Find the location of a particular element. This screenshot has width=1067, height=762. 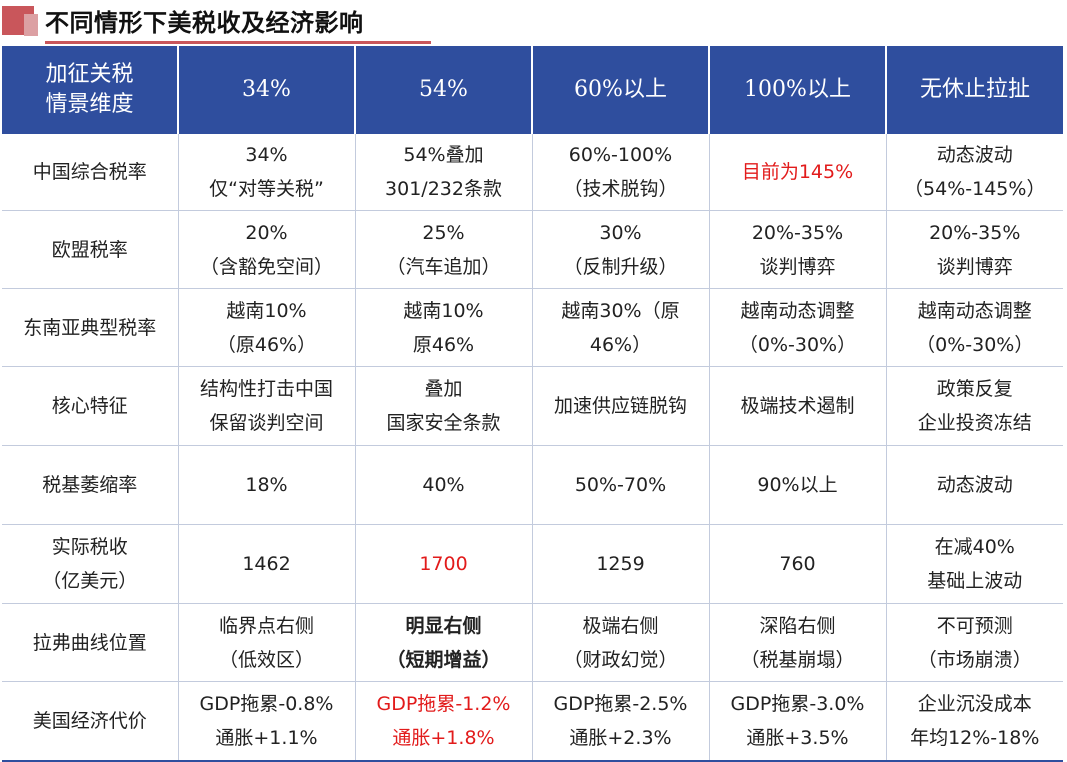

table-cell: 760 is located at coordinates (798, 564).